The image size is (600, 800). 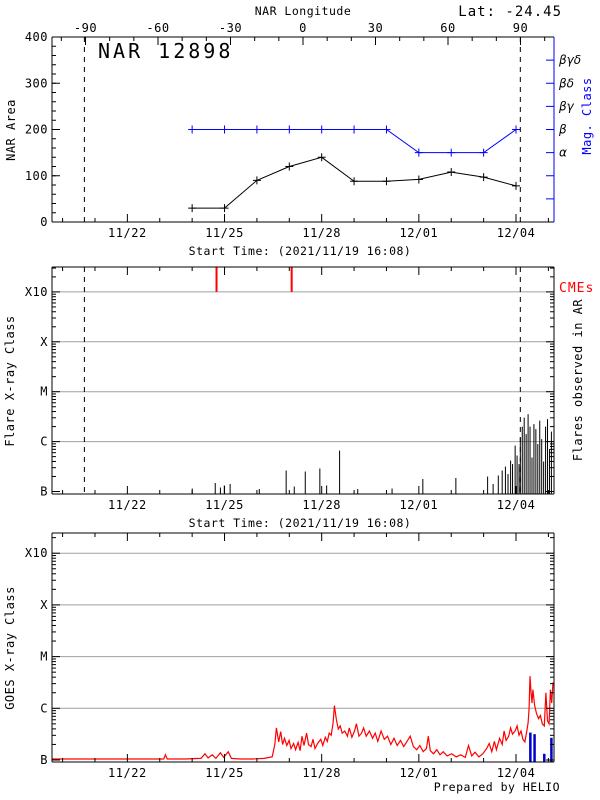 I want to click on credit-label: Prepared by HELIO, so click(x=497, y=787).